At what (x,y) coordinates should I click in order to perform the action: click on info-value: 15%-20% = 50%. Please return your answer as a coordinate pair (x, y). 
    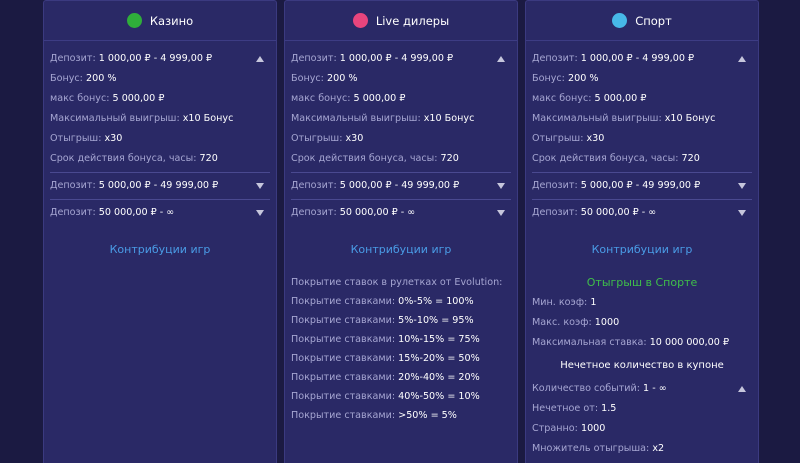
    Looking at the image, I should click on (439, 358).